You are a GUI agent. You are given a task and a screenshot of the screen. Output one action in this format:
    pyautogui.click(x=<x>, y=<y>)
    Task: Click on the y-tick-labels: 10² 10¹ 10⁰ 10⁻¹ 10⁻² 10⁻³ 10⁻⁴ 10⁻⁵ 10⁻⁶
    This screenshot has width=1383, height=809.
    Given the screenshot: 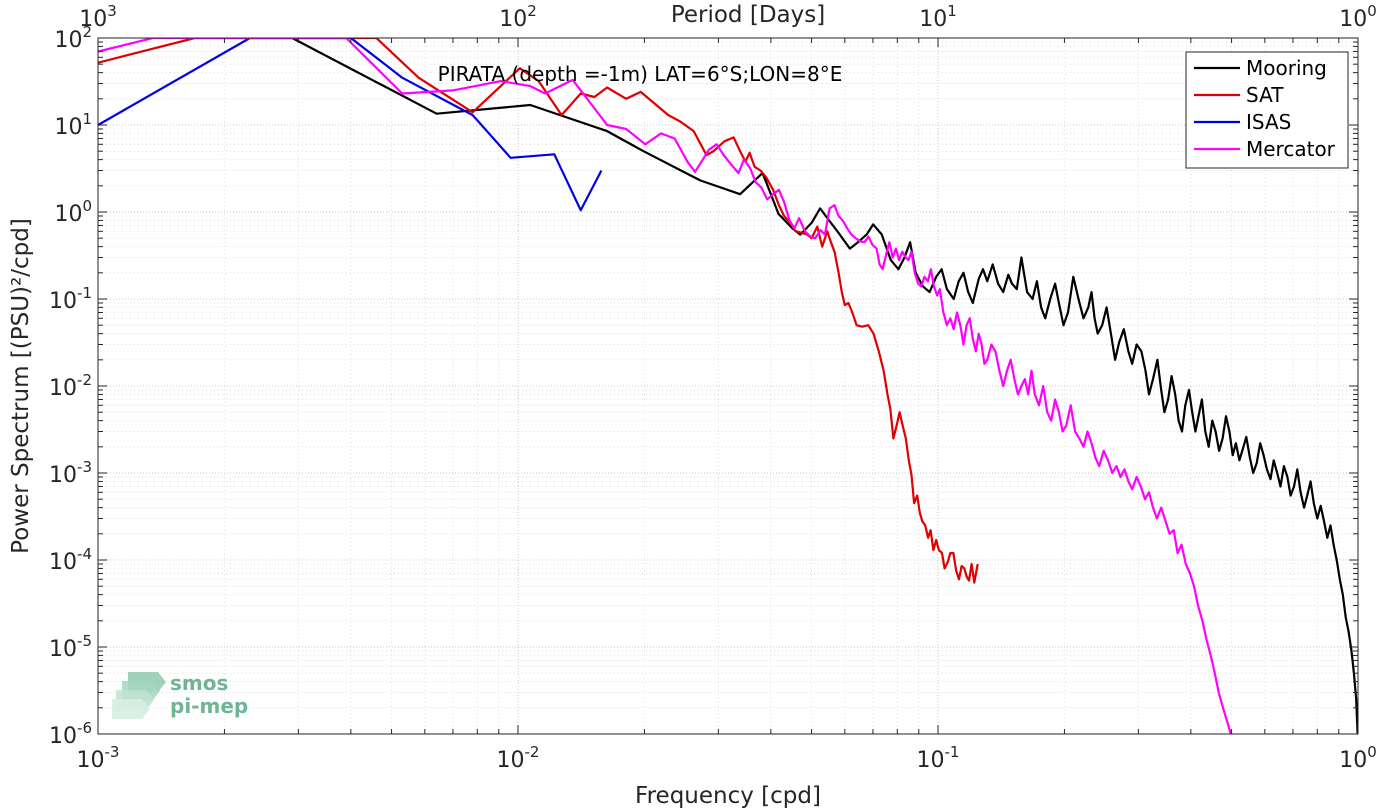 What is the action you would take?
    pyautogui.click(x=70, y=386)
    